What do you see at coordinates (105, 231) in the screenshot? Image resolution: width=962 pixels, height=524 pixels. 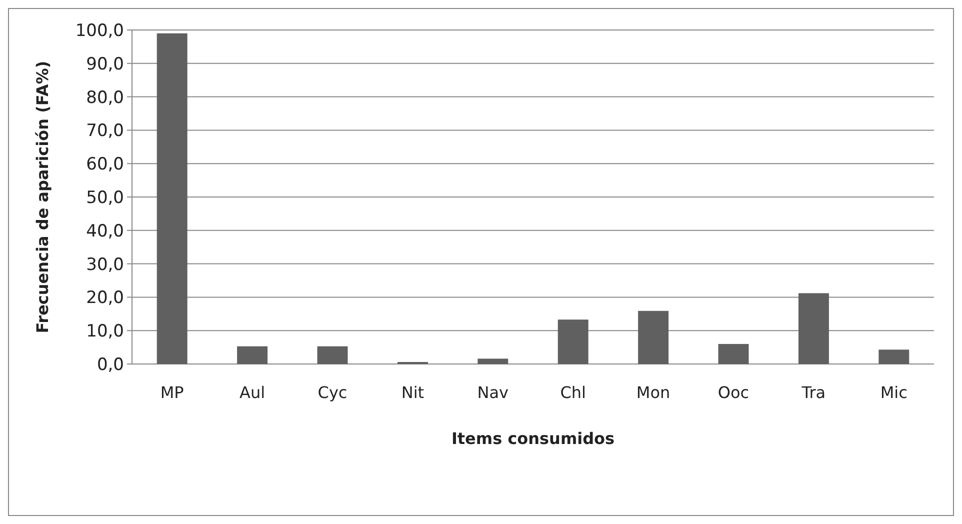 I see `y-tick-label: 40,0` at bounding box center [105, 231].